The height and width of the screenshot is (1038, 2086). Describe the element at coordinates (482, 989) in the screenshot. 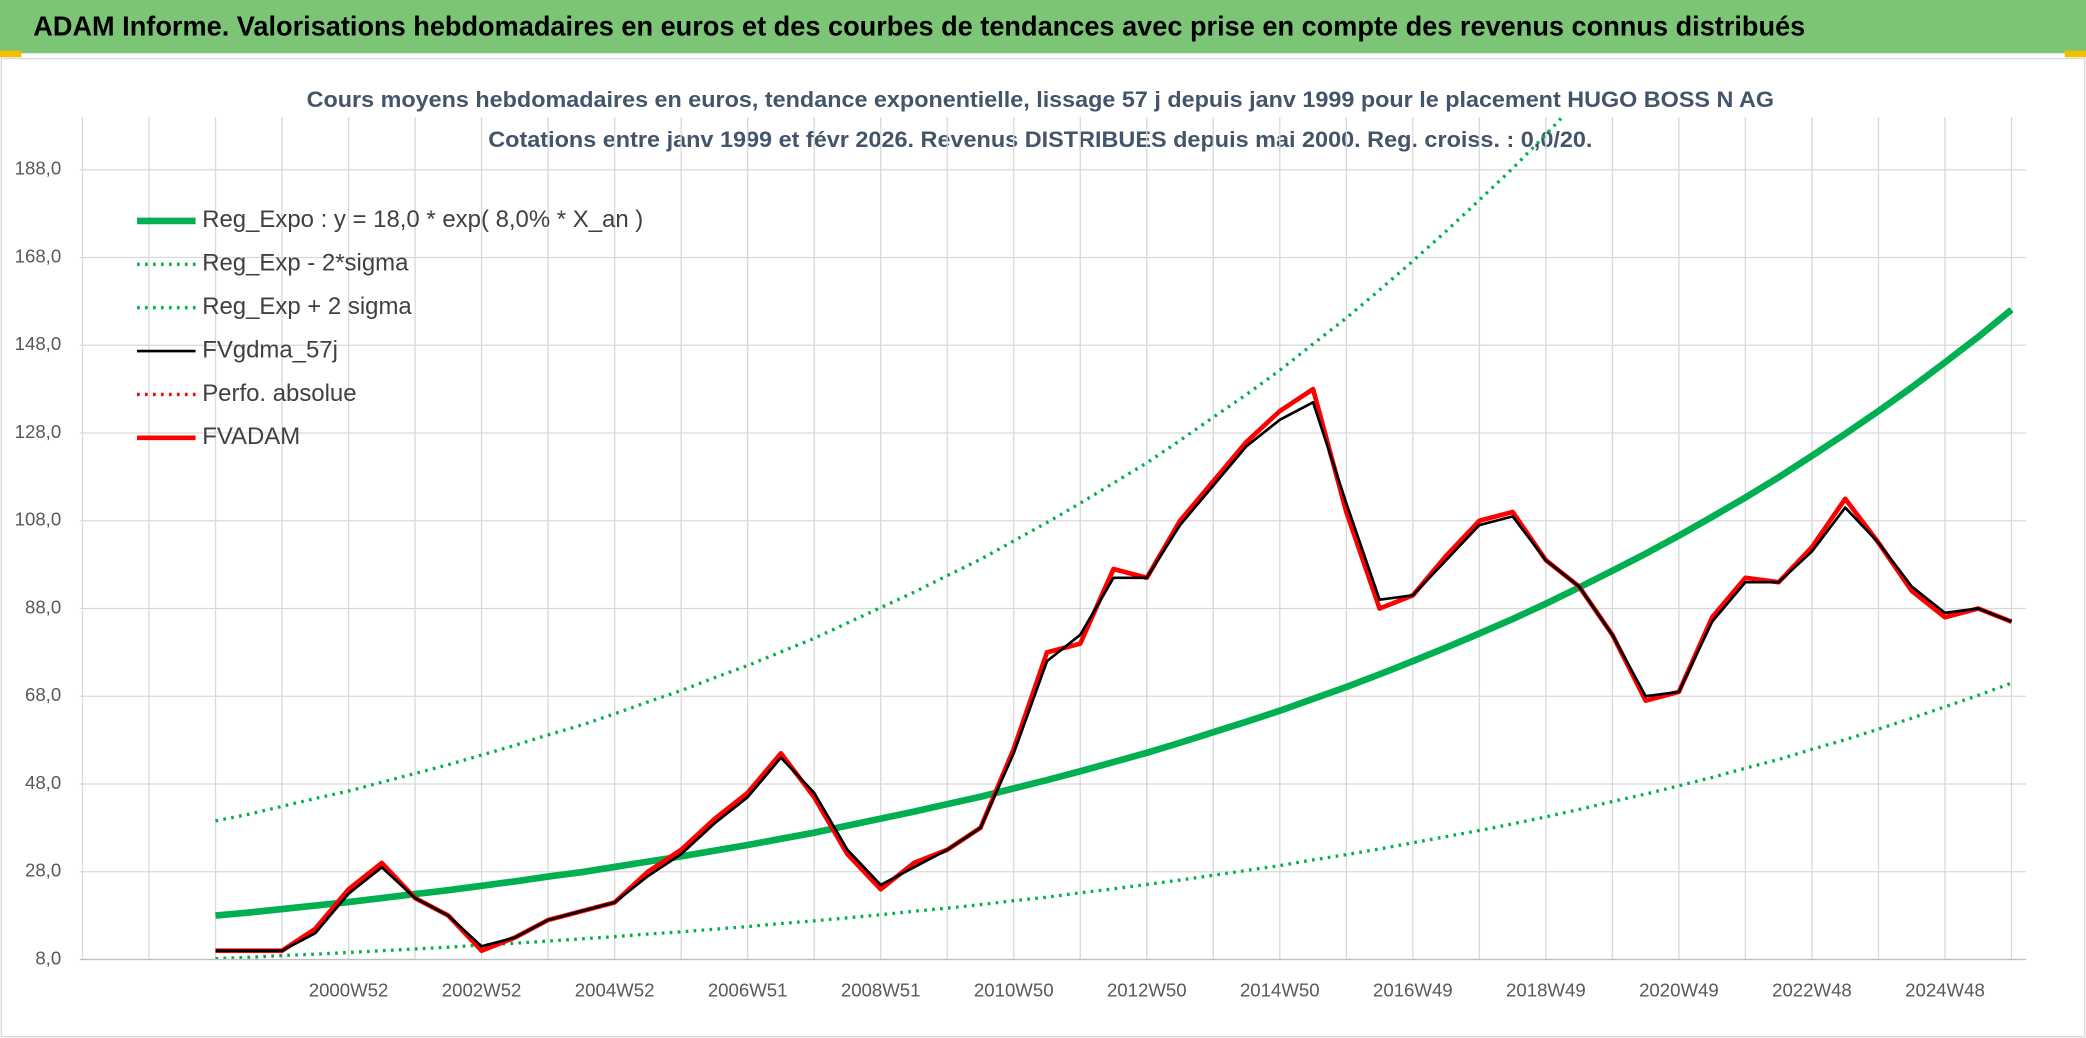

I see `x-tick-label: 2002W52` at that location.